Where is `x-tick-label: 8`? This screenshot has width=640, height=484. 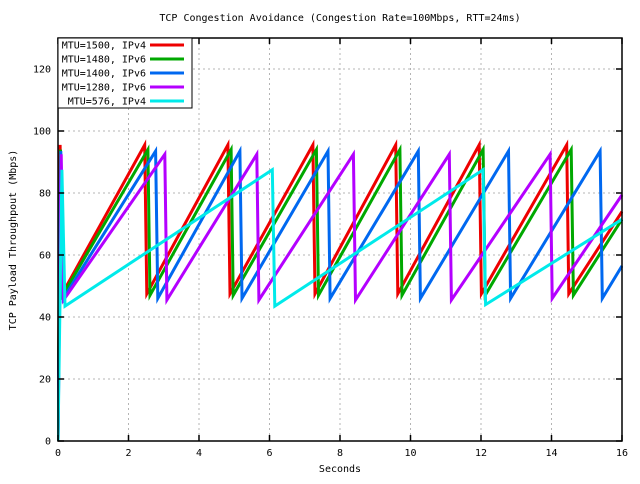
x-tick-label: 8 is located at coordinates (340, 453).